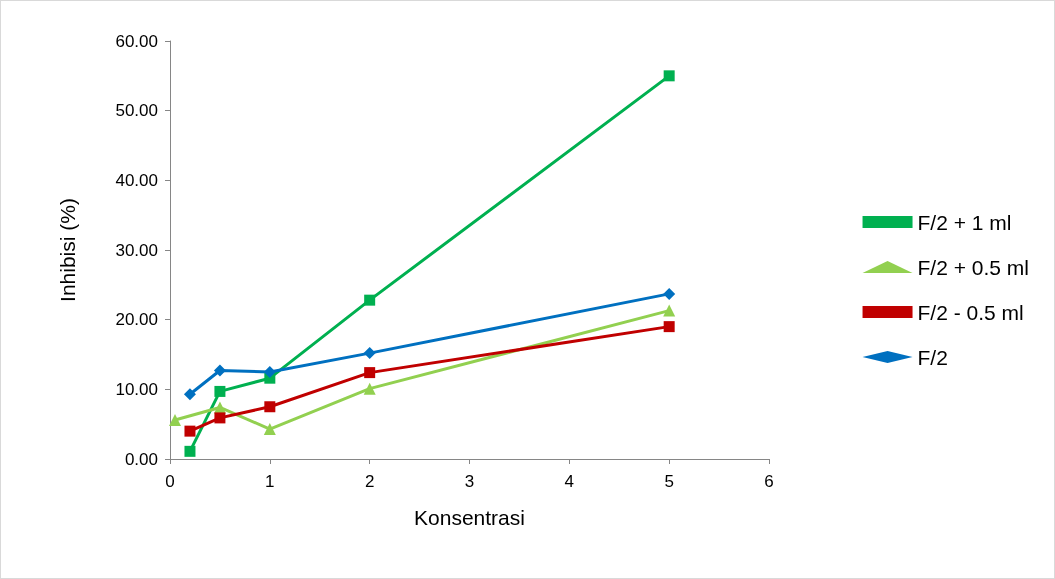 Image resolution: width=1055 pixels, height=579 pixels. I want to click on y-tick-label: 30.00, so click(136, 250).